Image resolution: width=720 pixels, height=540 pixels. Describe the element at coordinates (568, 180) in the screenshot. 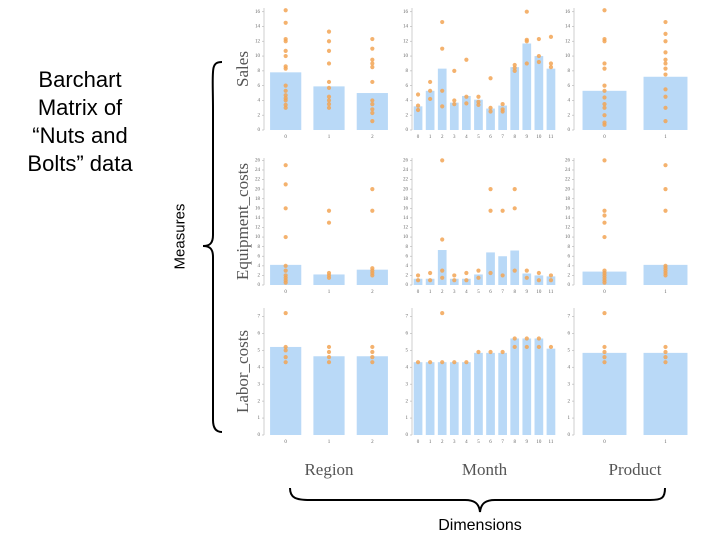

I see `y-tick-label: 22` at that location.